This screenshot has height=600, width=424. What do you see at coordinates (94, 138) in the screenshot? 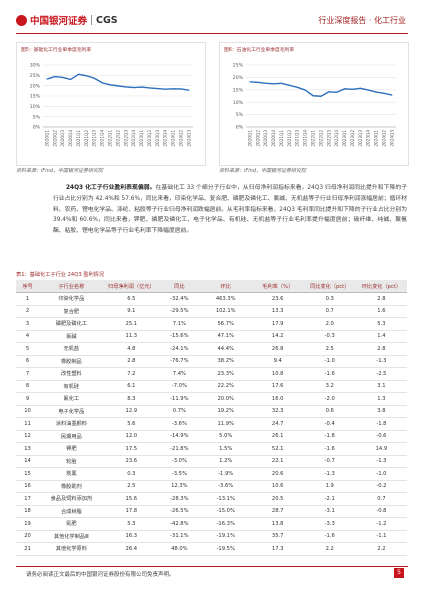
I see `x-tick-label: 2021Q3` at bounding box center [94, 138].